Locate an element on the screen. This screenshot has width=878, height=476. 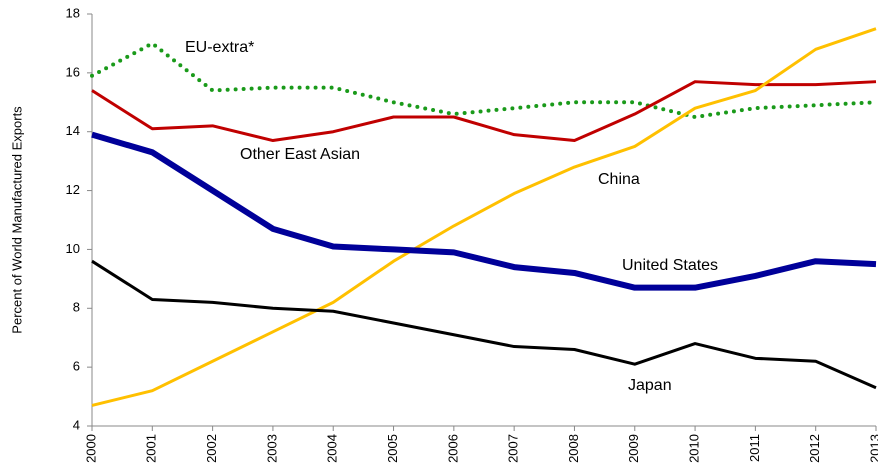
series-label: Japan is located at coordinates (650, 385).